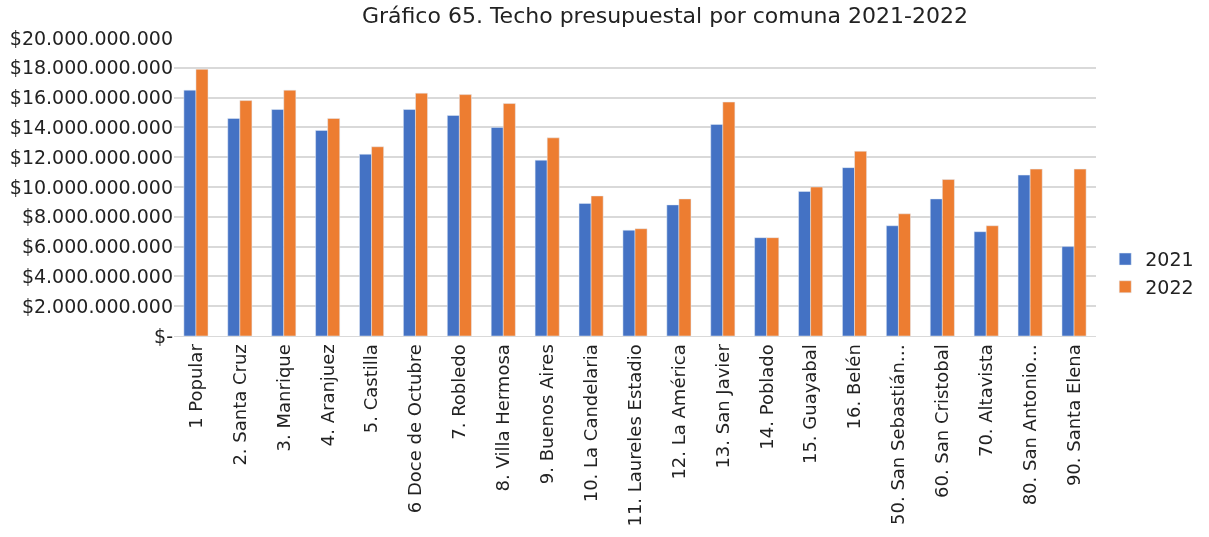 Image resolution: width=1209 pixels, height=537 pixels. What do you see at coordinates (678, 412) in the screenshot?
I see `x-tick-label: 12. La América` at bounding box center [678, 412].